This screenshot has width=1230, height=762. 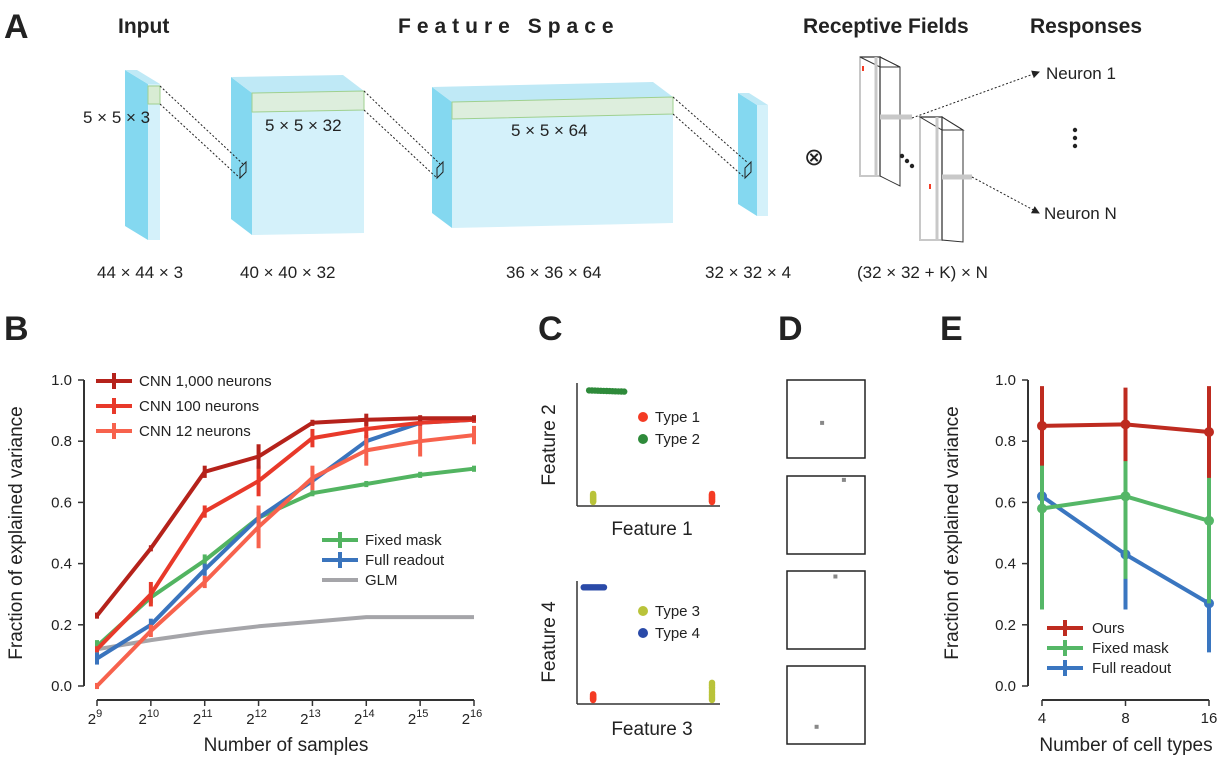 What do you see at coordinates (1086, 26) in the screenshot?
I see `header-responses: Responses` at bounding box center [1086, 26].